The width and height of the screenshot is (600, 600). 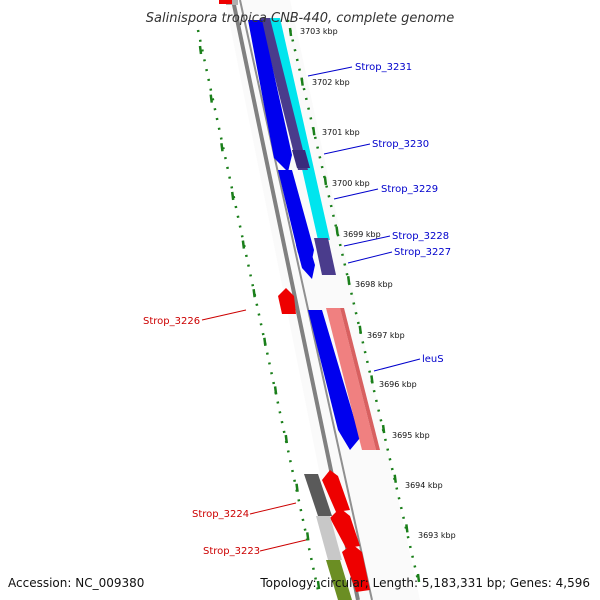 What do you see at coordinates (331, 82) in the screenshot?
I see `tick-label: 3702 kbp` at bounding box center [331, 82].